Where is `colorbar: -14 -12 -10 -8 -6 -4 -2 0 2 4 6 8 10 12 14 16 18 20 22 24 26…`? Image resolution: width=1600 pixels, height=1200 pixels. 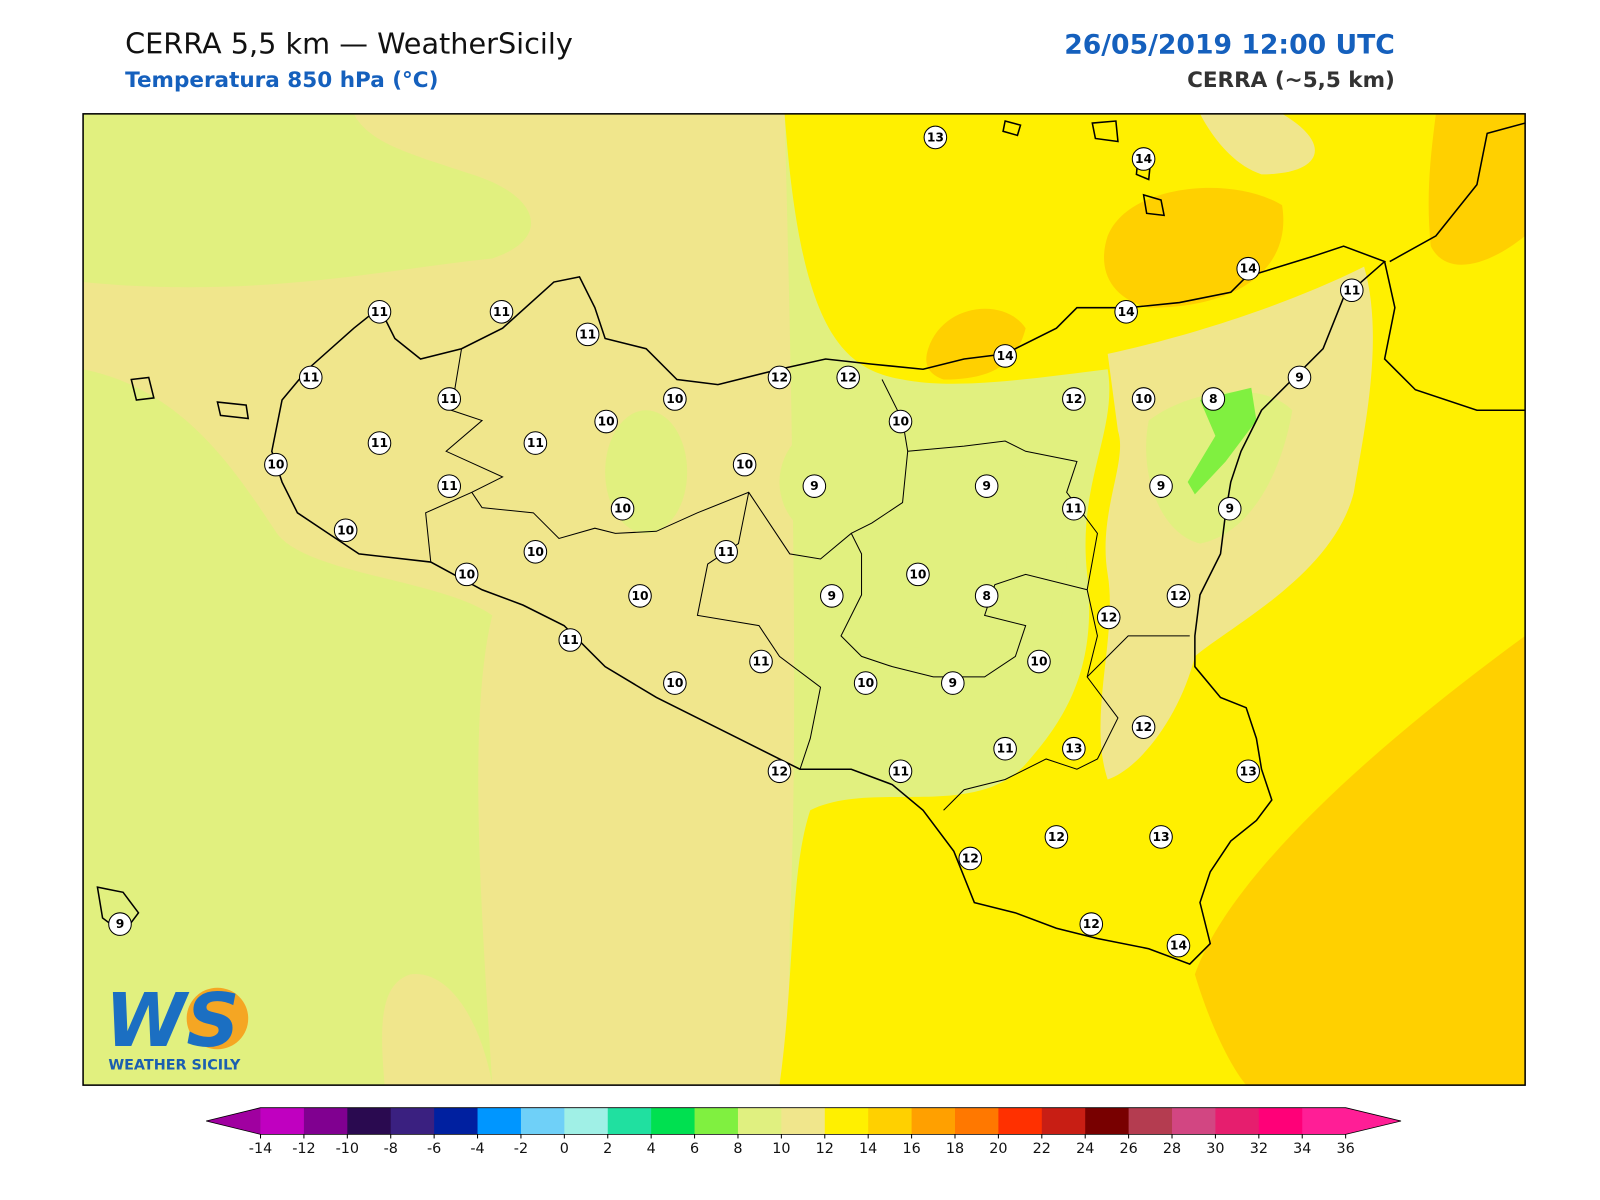
colorbar: -14 -12 -10 -8 -6 -4 -2 0 2 4 6 8 10 12 14 16 18 20 22 24 26… is located at coordinates (804, 1132).